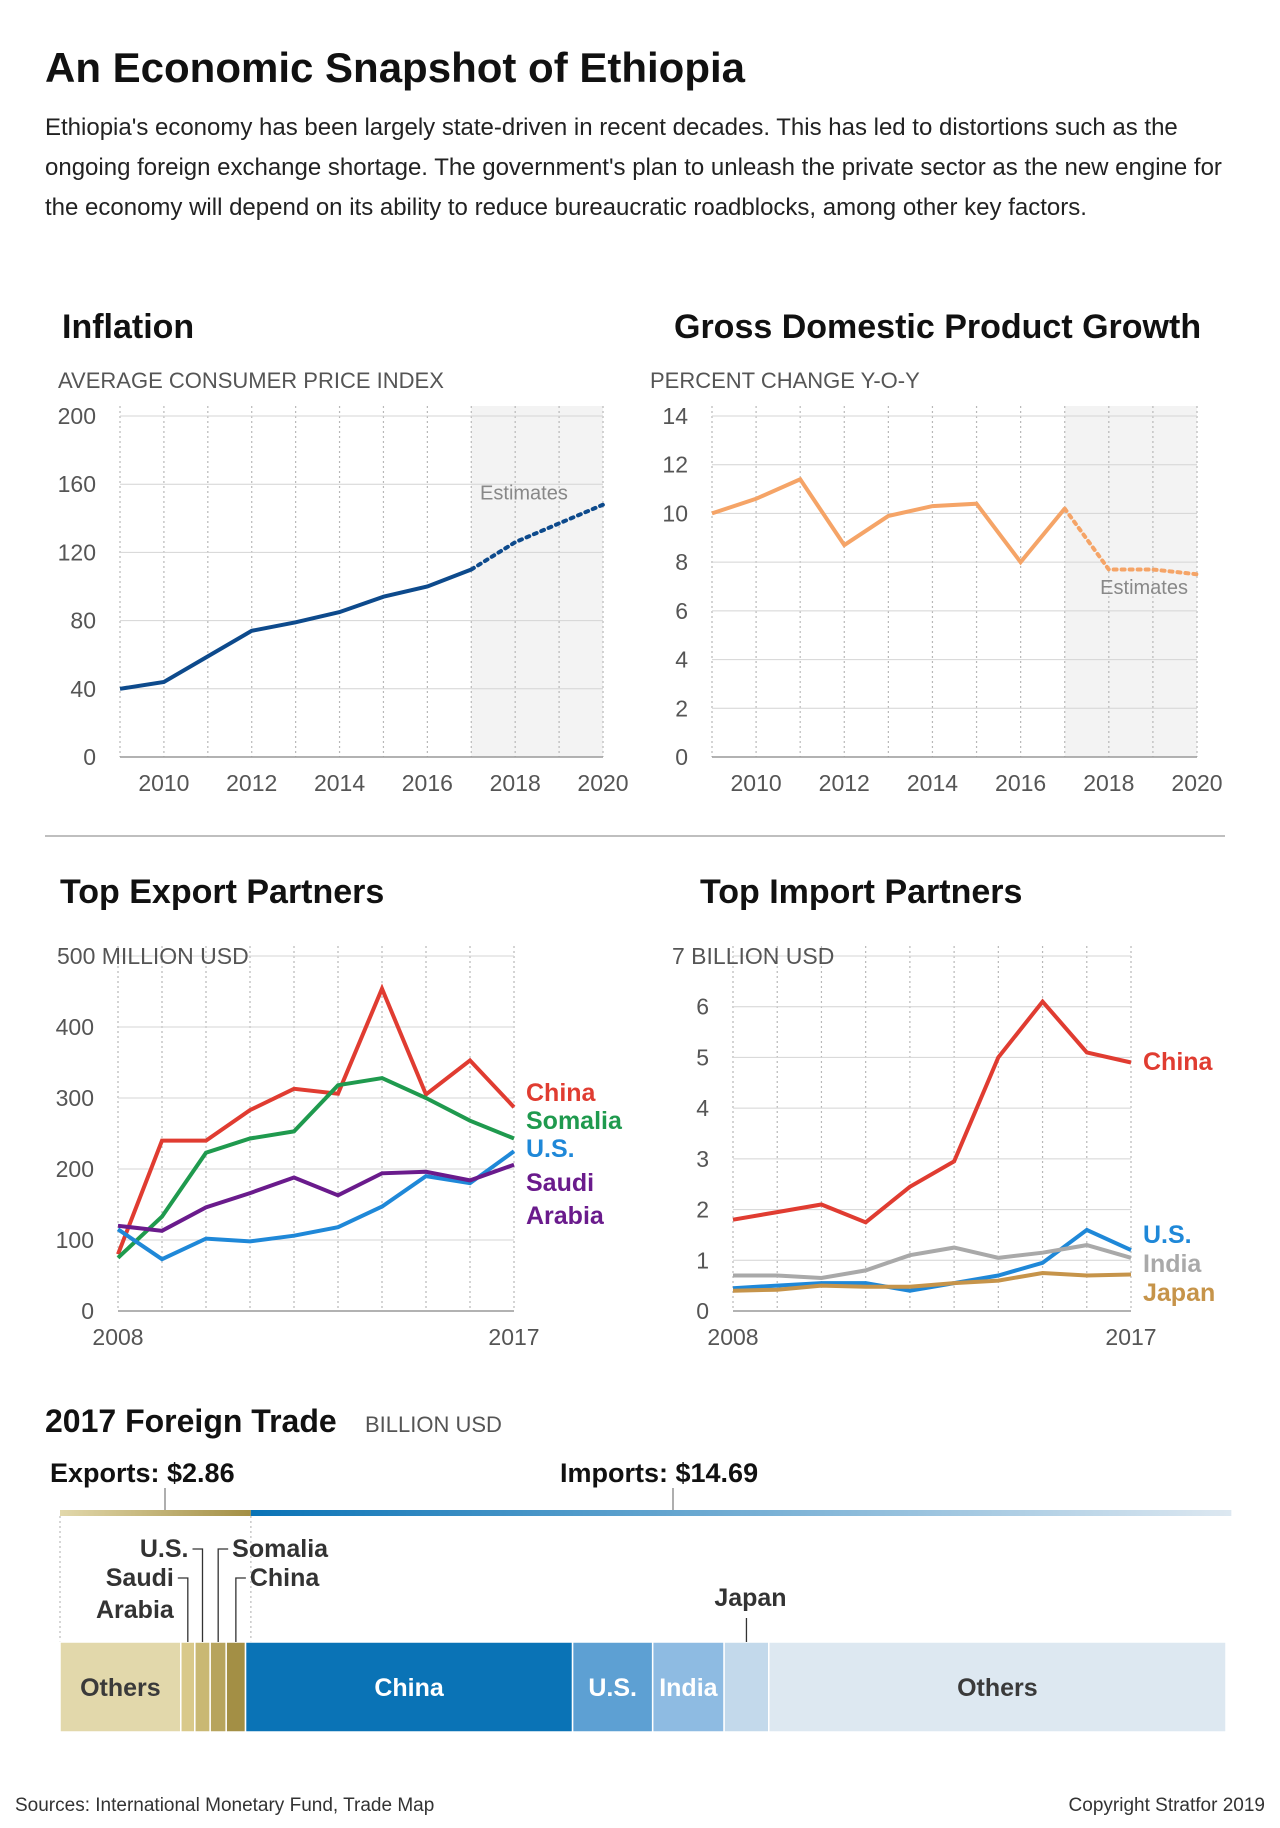 This screenshot has height=1828, width=1280. I want to click on imports-title: Top Import Partners, so click(861, 892).